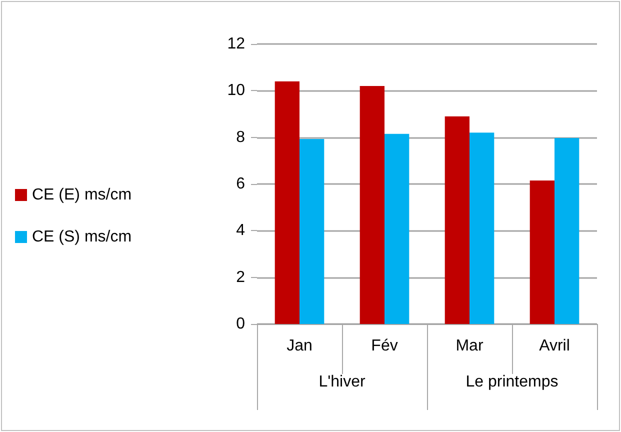  I want to click on x-tick-label: Fév, so click(384, 346).